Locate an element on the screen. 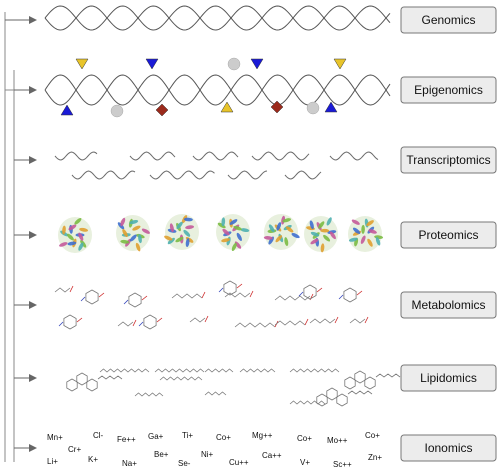 The width and height of the screenshot is (500, 470). label-ionomics: Ionomics is located at coordinates (448, 448).